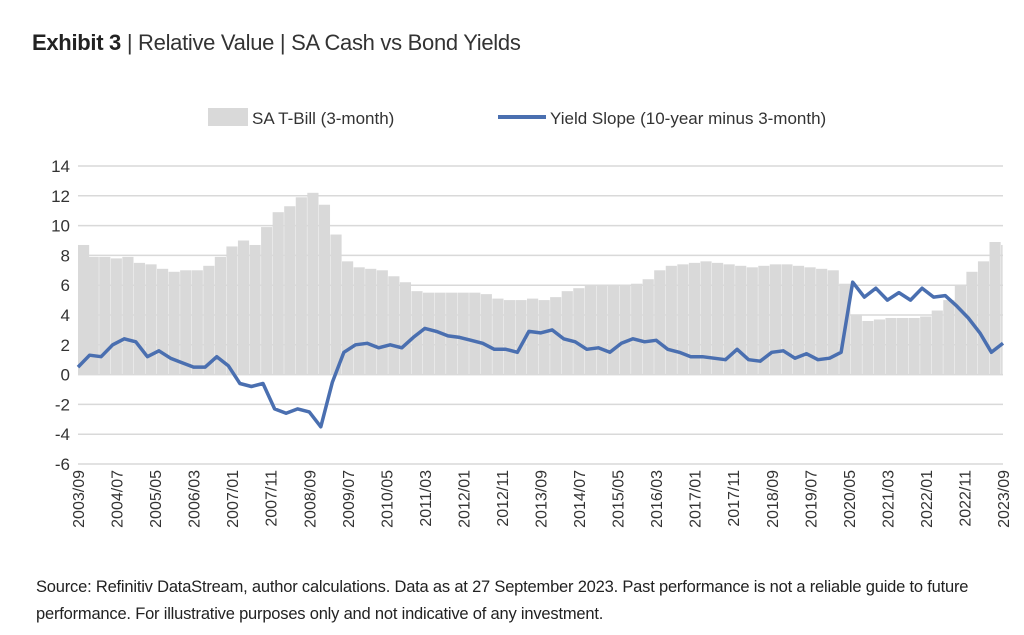 This screenshot has height=635, width=1024. Describe the element at coordinates (60, 315) in the screenshot. I see `y-axis: -6 -4 -2 0 2 4 6 8 10 12 14` at that location.